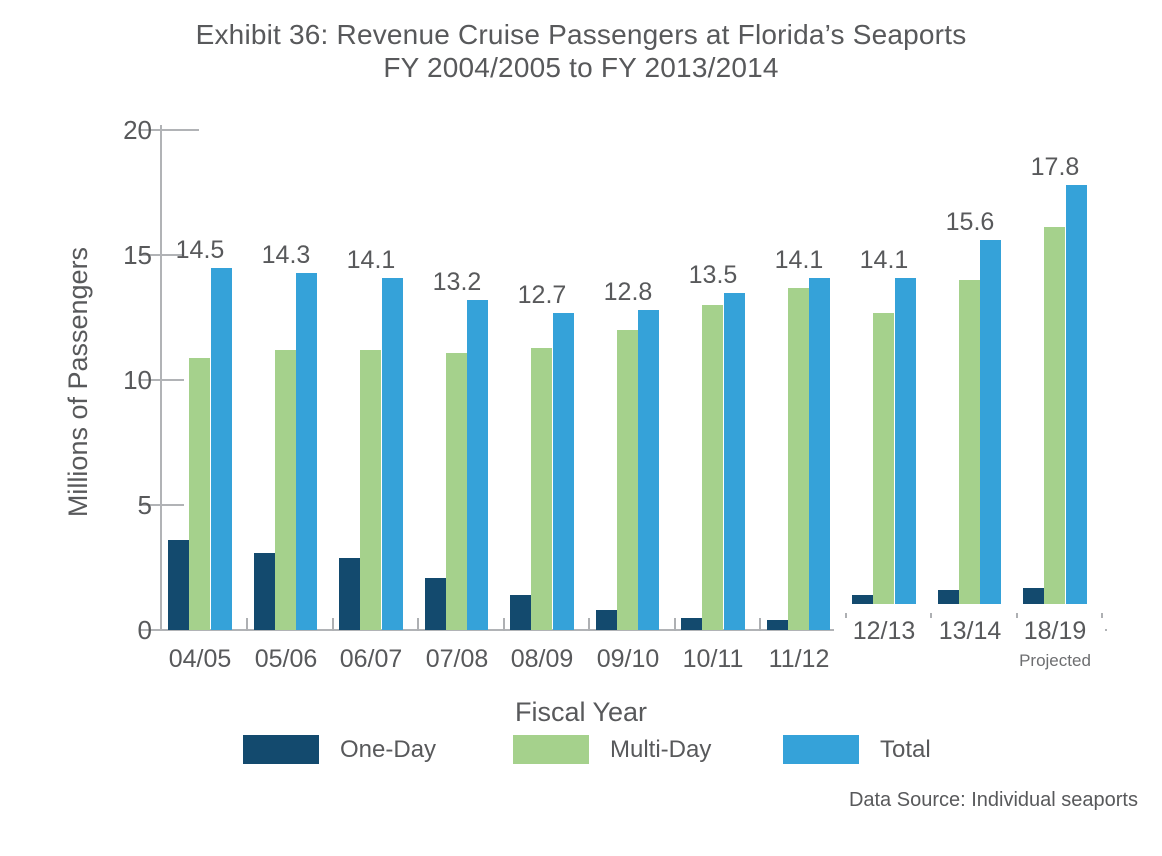  Describe the element at coordinates (970, 631) in the screenshot. I see `x-category-label-13-14: 13/14` at that location.